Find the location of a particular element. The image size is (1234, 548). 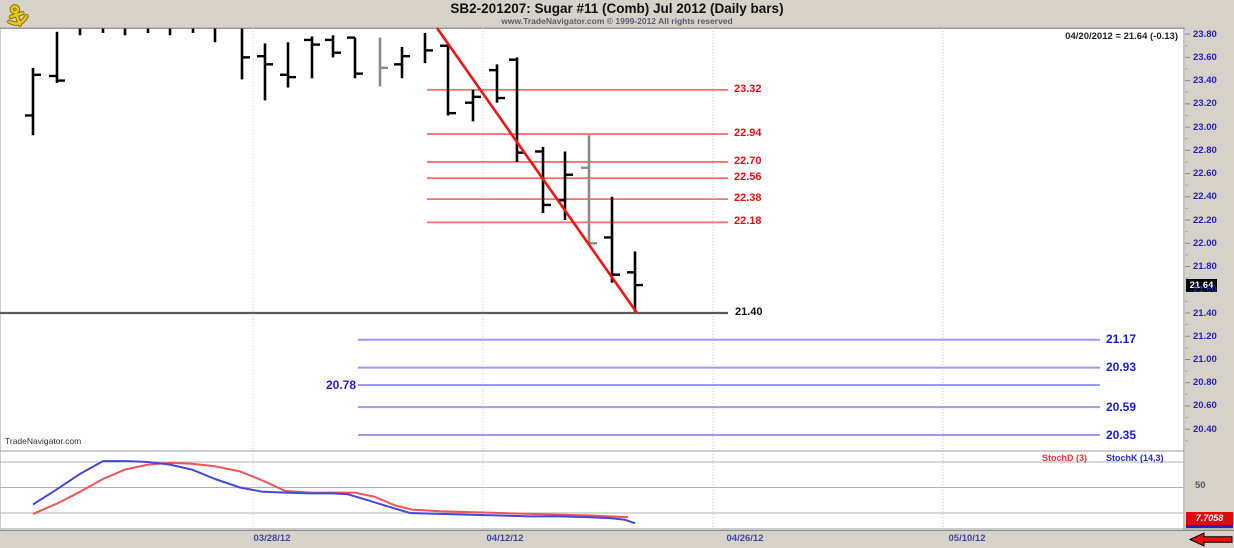

blue-level-label: 20.35 is located at coordinates (1121, 434).